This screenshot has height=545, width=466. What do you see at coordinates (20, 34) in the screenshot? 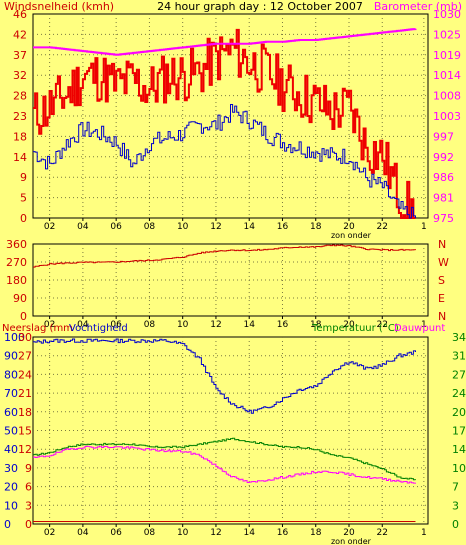
I see `y-tick-label: 42` at bounding box center [20, 34].